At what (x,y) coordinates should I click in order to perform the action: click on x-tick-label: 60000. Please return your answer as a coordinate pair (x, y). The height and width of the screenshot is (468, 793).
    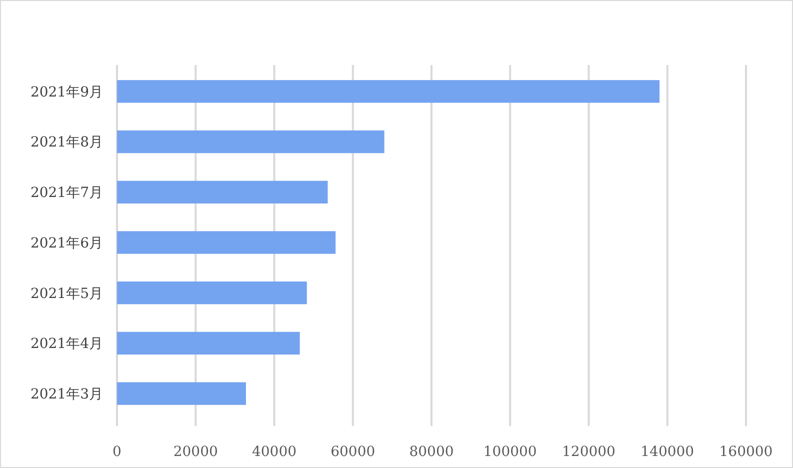
    Looking at the image, I should click on (353, 452).